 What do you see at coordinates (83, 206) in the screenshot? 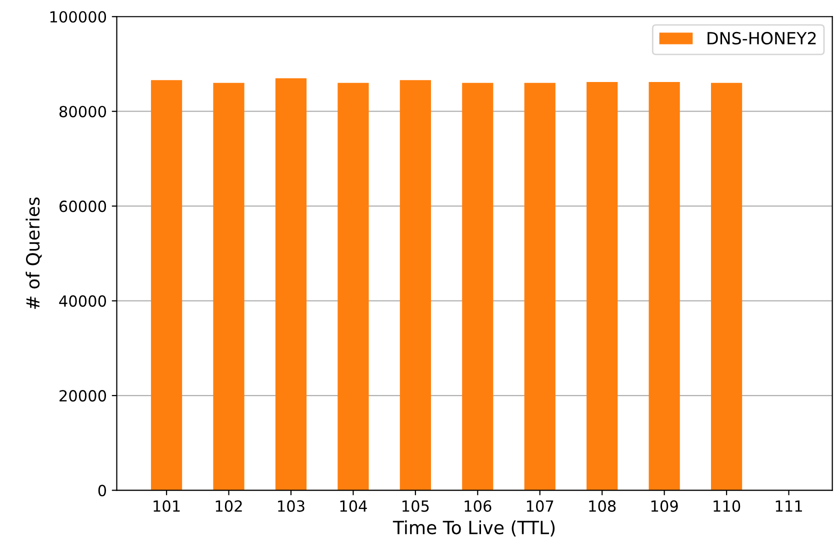
I see `y-tick-label: 60000` at bounding box center [83, 206].